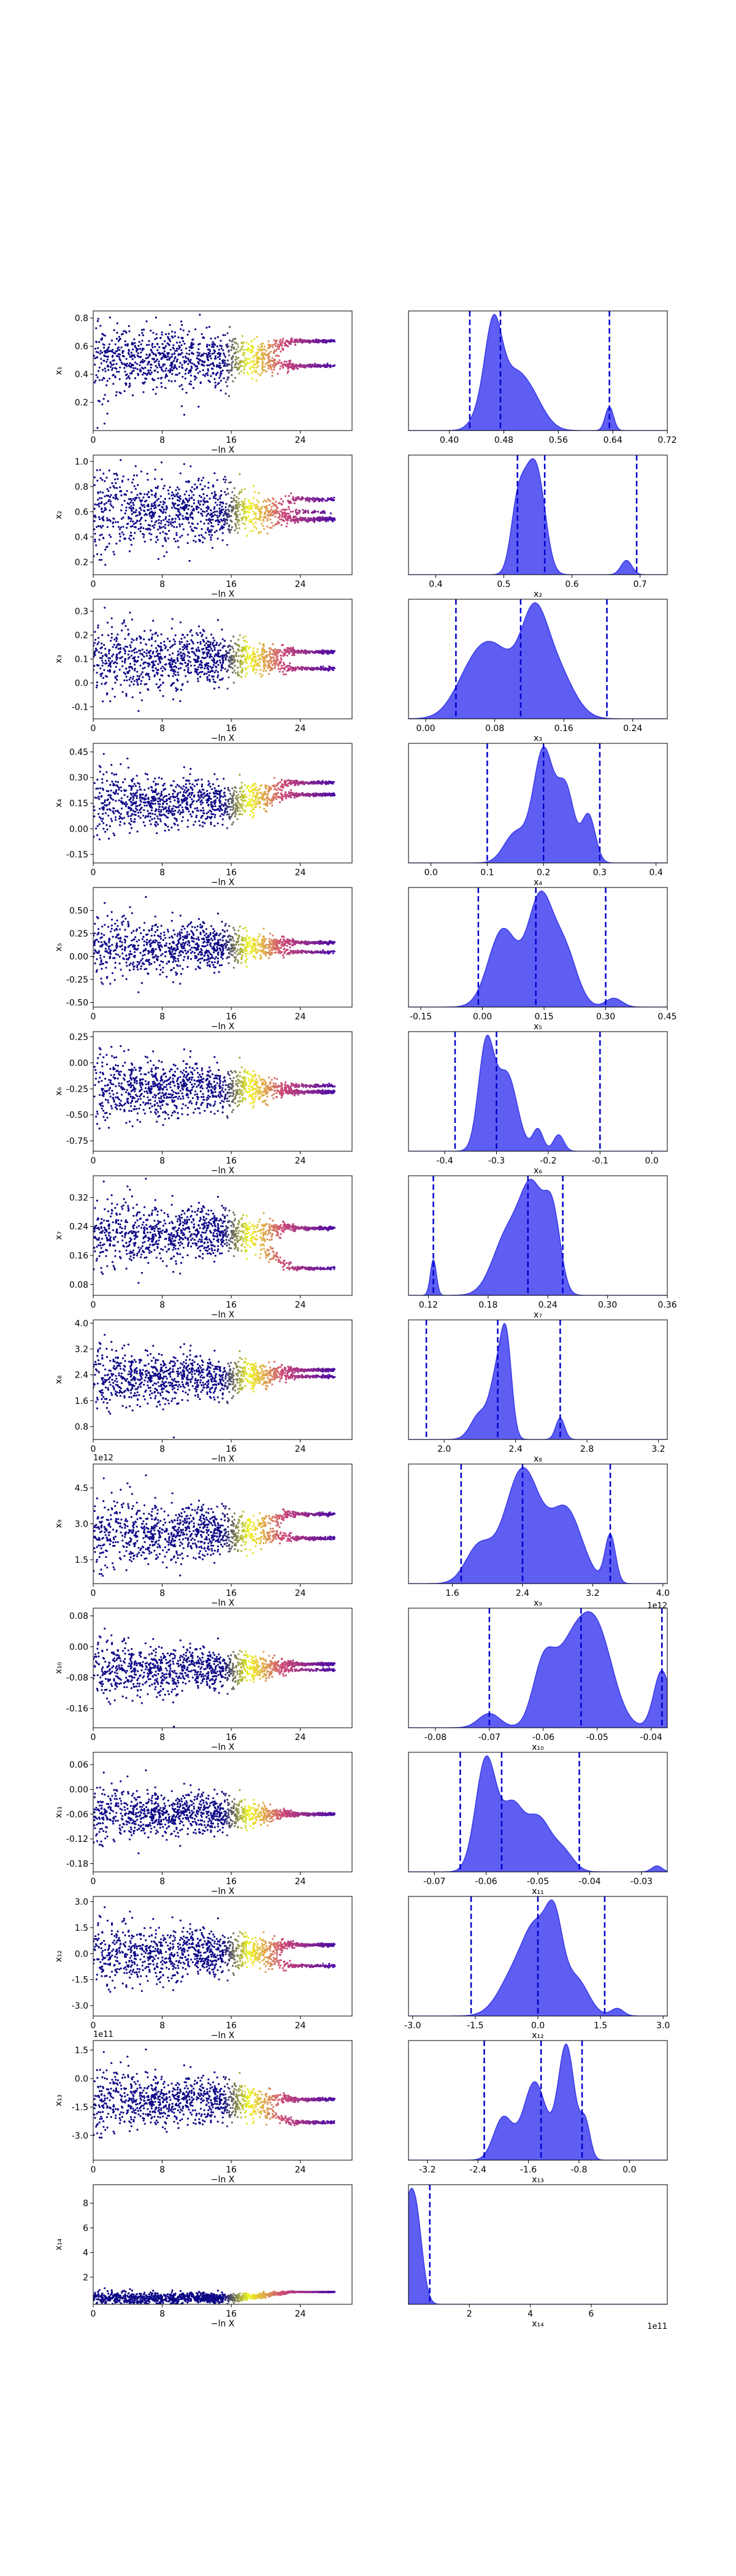 The width and height of the screenshot is (736, 2576). What do you see at coordinates (538, 659) in the screenshot?
I see `kde-frame-x3` at bounding box center [538, 659].